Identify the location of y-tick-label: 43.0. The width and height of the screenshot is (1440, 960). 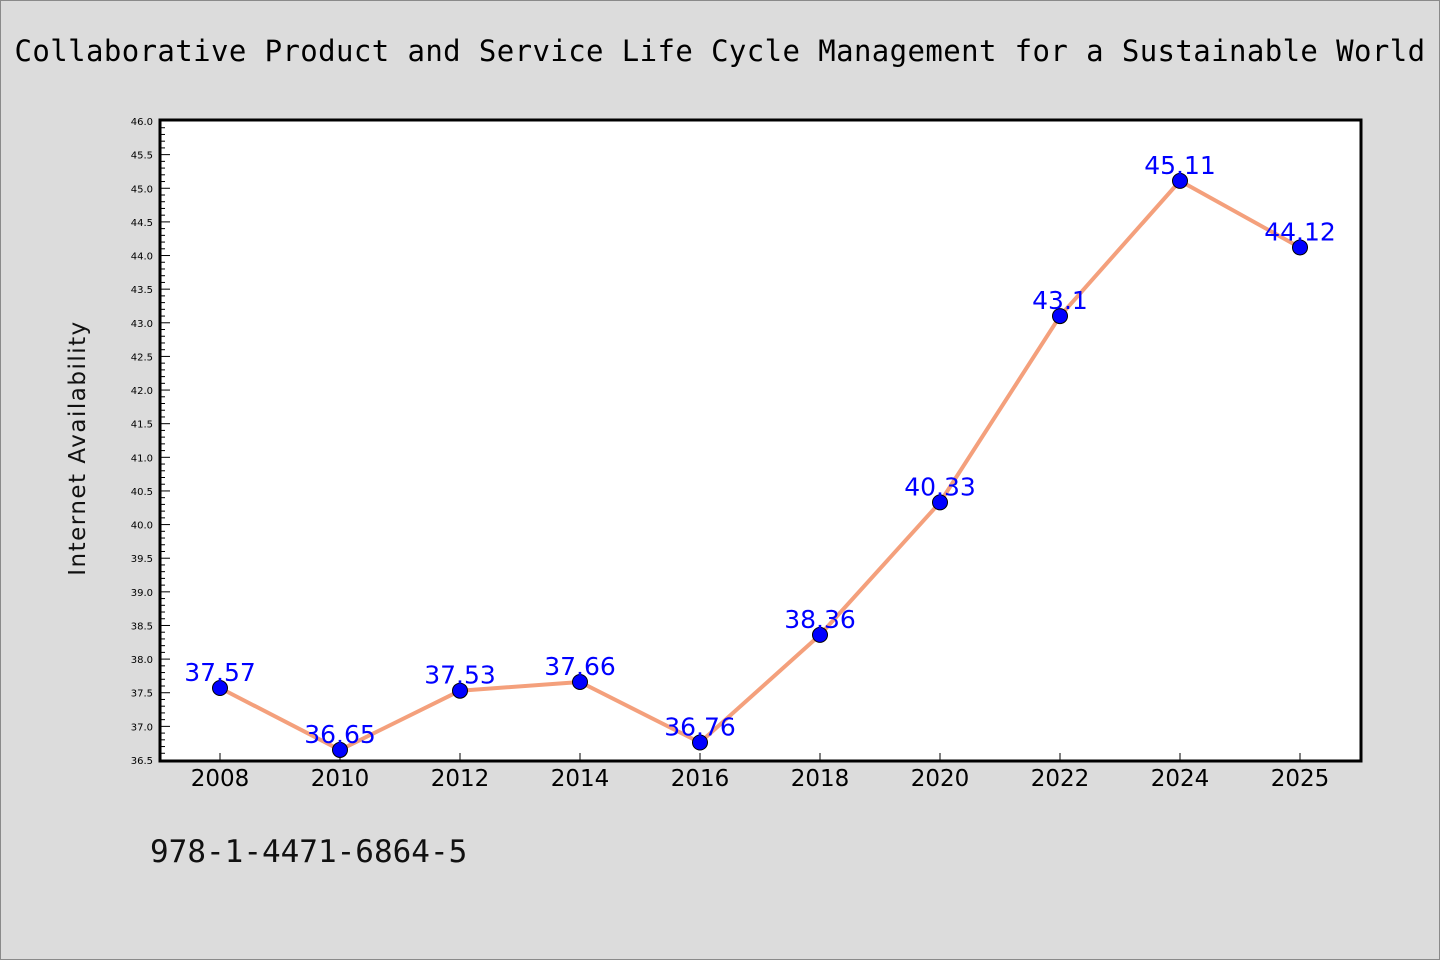
(142, 324).